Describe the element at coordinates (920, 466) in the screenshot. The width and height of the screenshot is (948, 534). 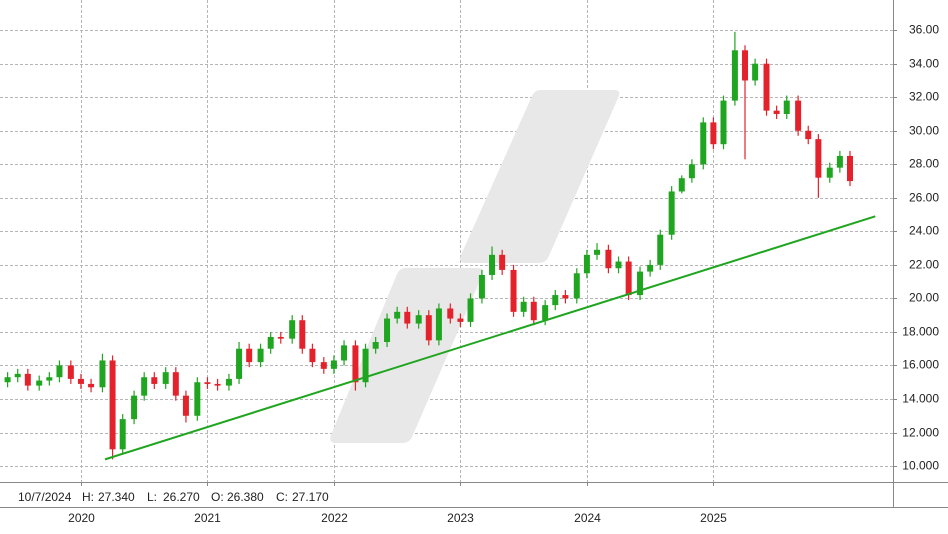
I see `y-tick-label: 10.000` at that location.